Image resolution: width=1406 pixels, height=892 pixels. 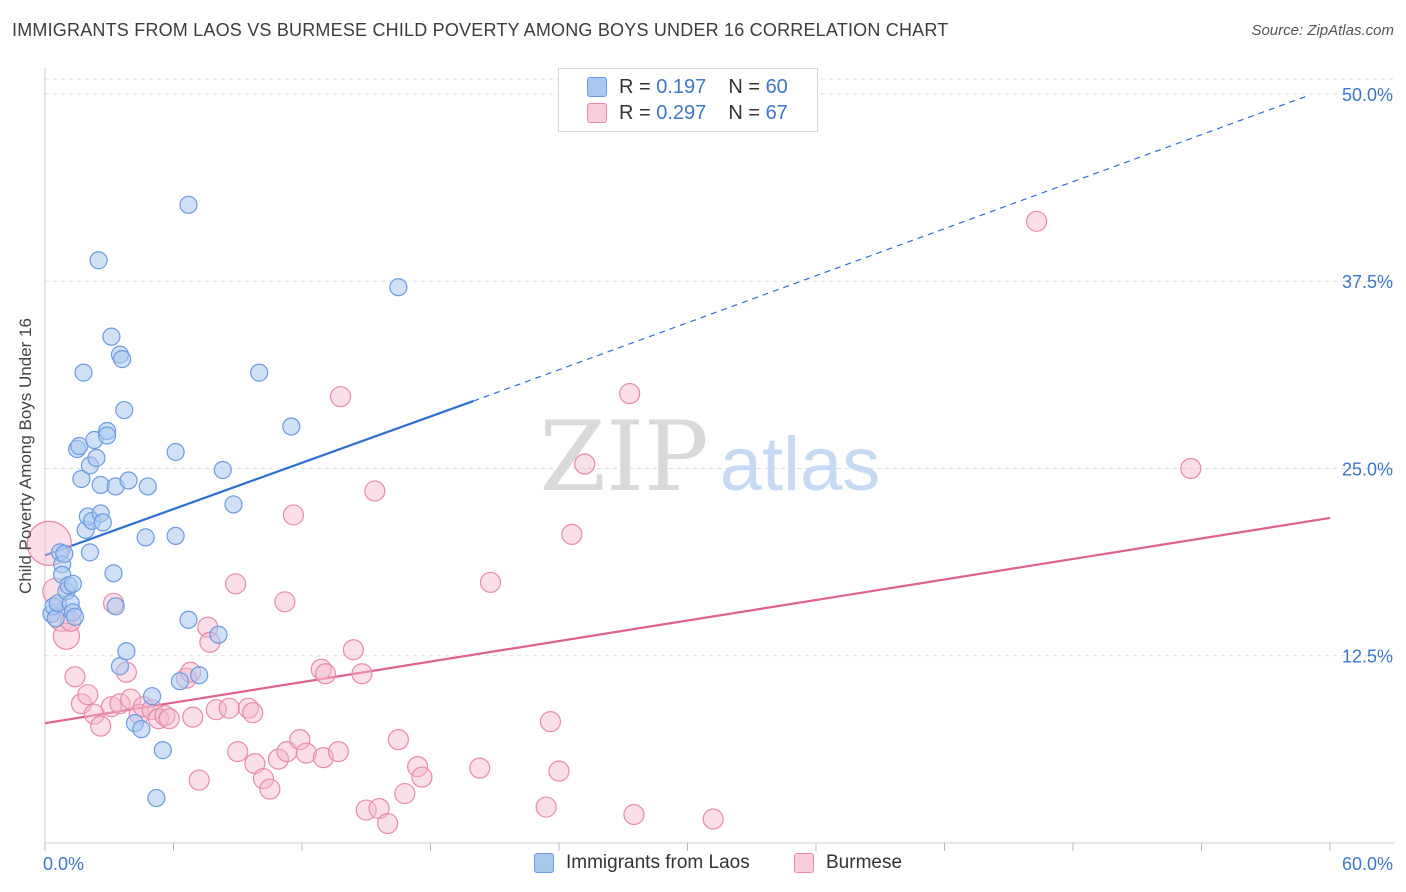 What do you see at coordinates (259, 478) in the screenshot?
I see `trend-solid-laos` at bounding box center [259, 478].